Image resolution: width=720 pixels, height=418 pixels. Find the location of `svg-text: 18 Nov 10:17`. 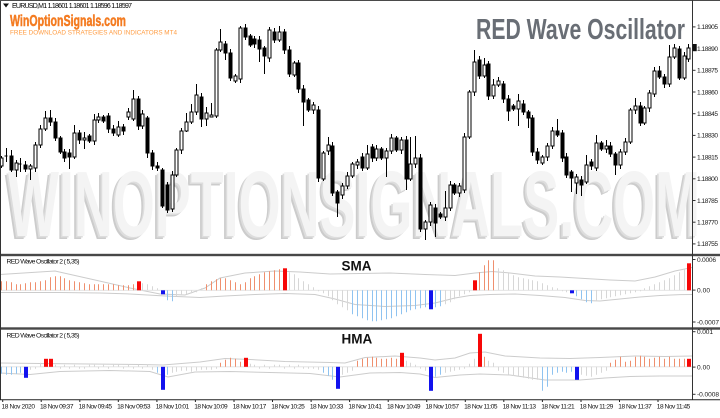

svg-text: 18 Nov 10:17 is located at coordinates (250, 406).